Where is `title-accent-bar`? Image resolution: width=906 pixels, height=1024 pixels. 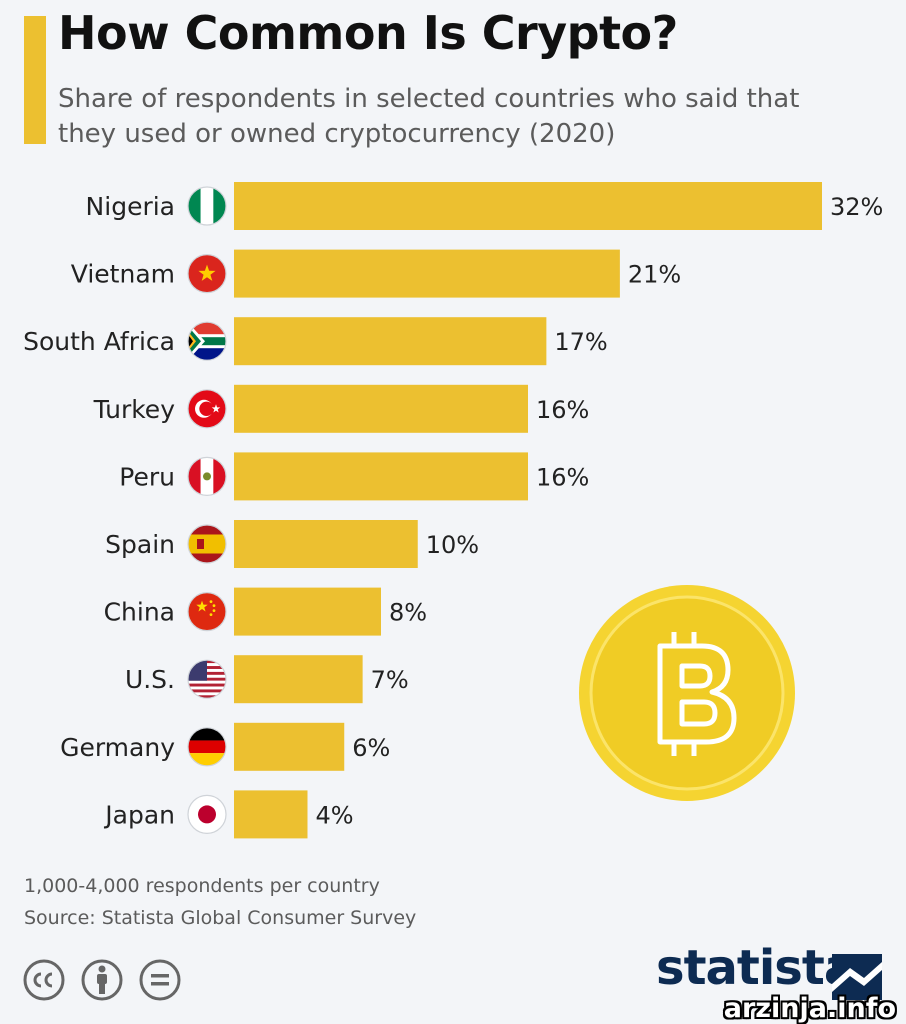 title-accent-bar is located at coordinates (35, 80).